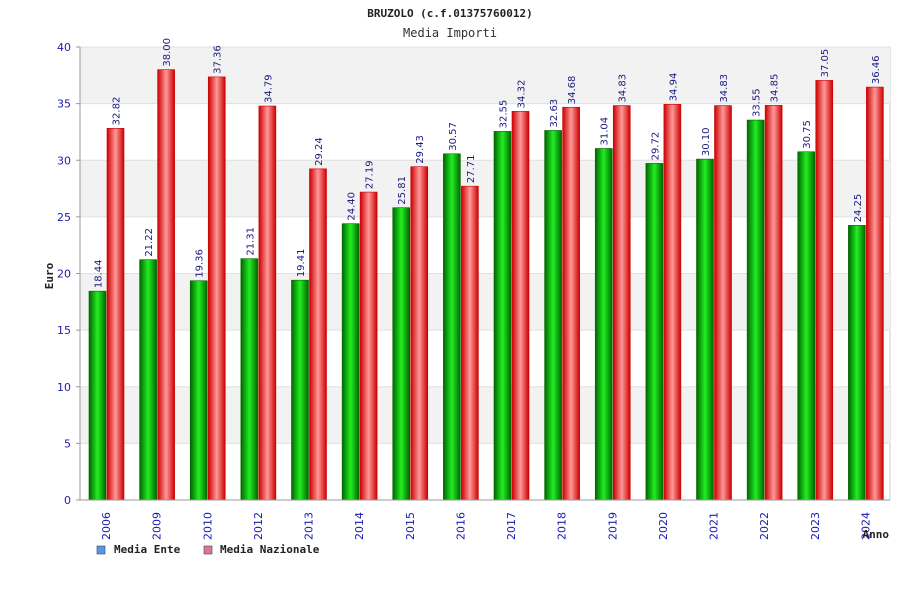 The width and height of the screenshot is (900, 600). Describe the element at coordinates (723, 303) in the screenshot. I see `bar-nazionale-2021` at that location.